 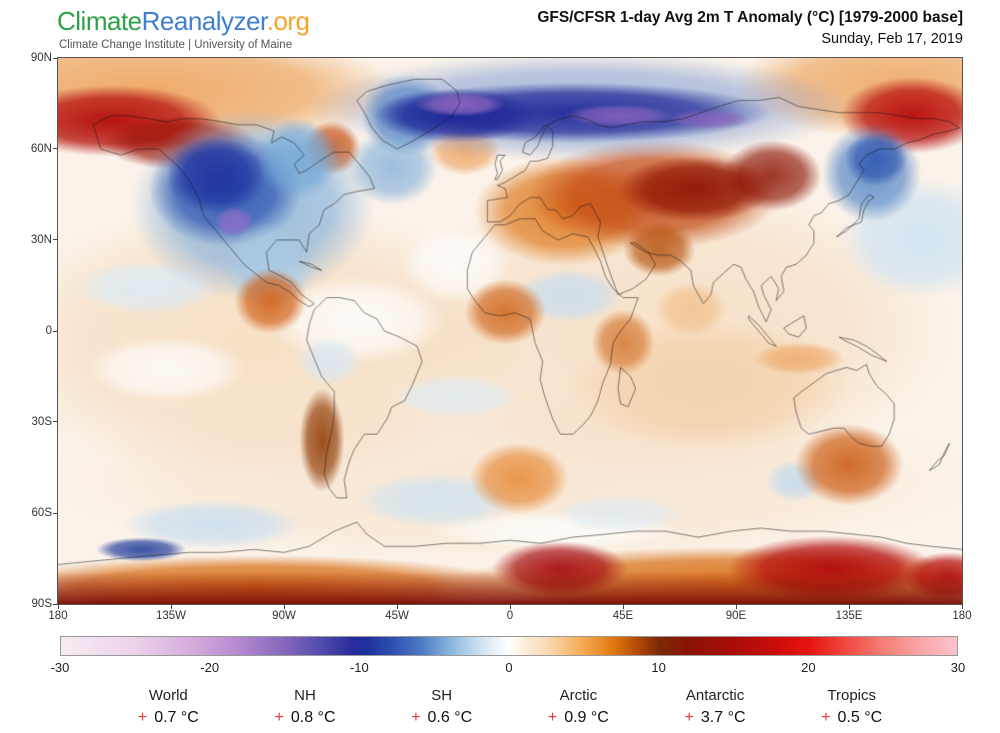 What do you see at coordinates (851, 707) in the screenshot?
I see `stat-tropics: Tropics +0.5 °C` at bounding box center [851, 707].